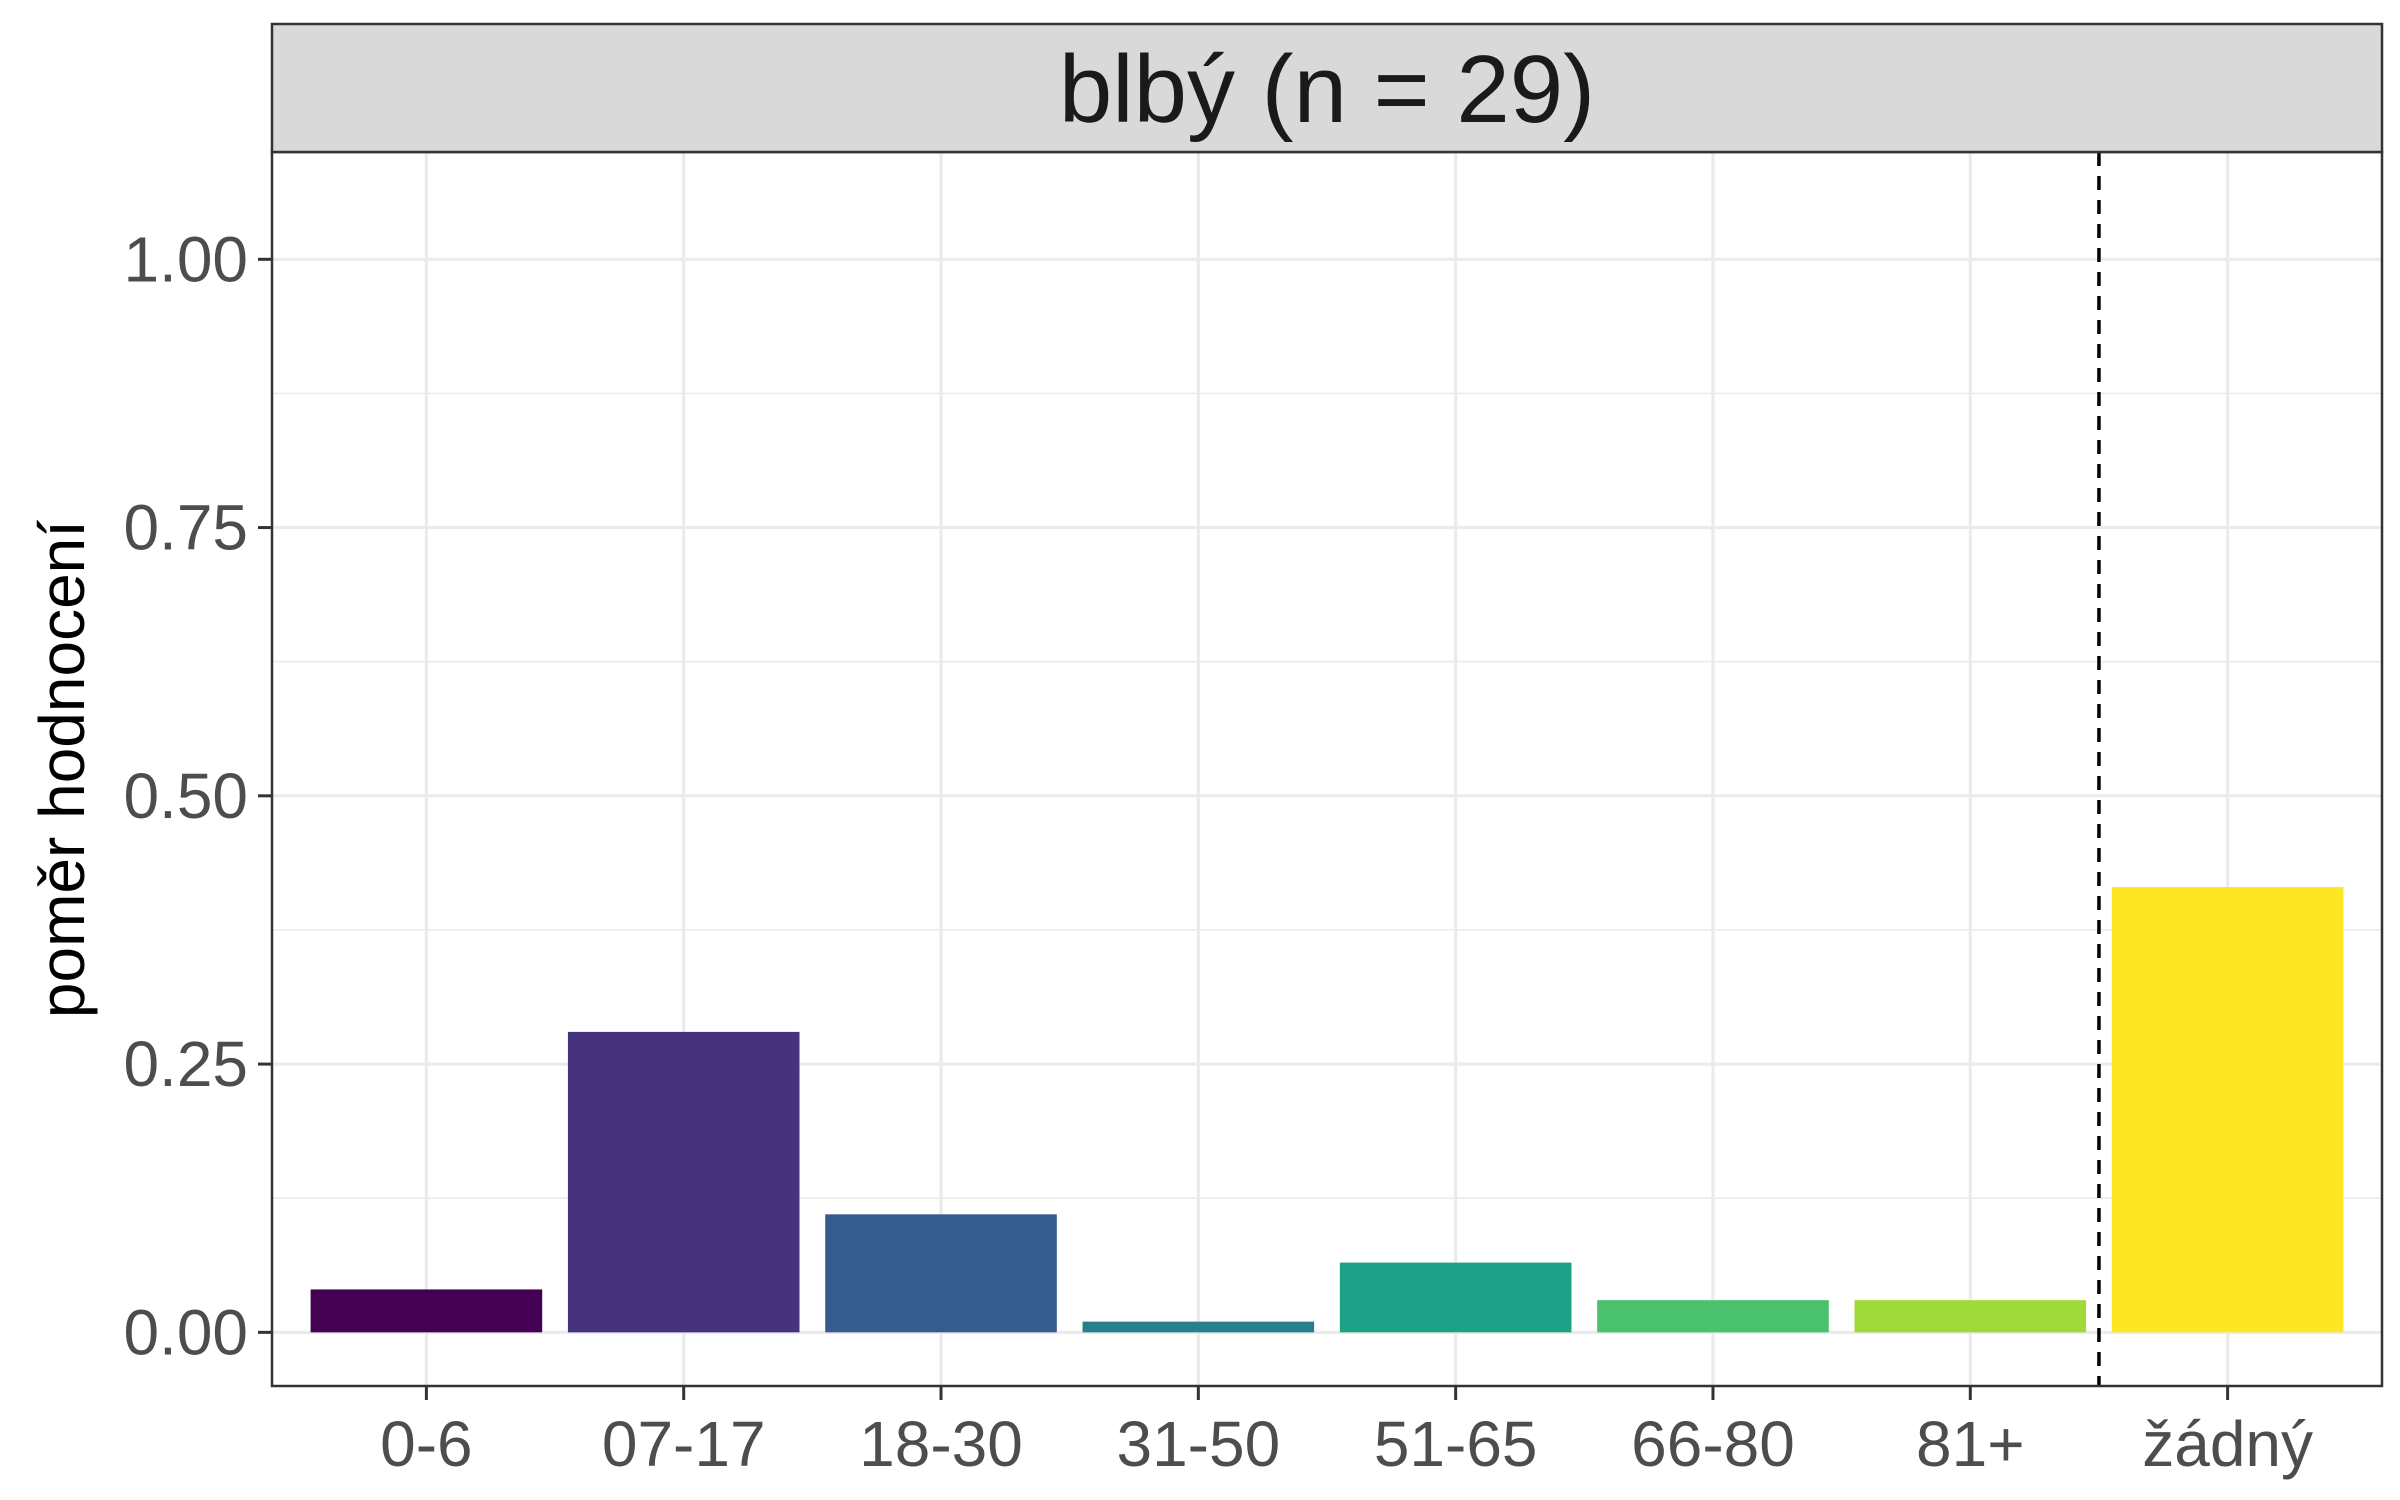 This screenshot has height=1500, width=2400. I want to click on x-tick-label: 18-30, so click(941, 1444).